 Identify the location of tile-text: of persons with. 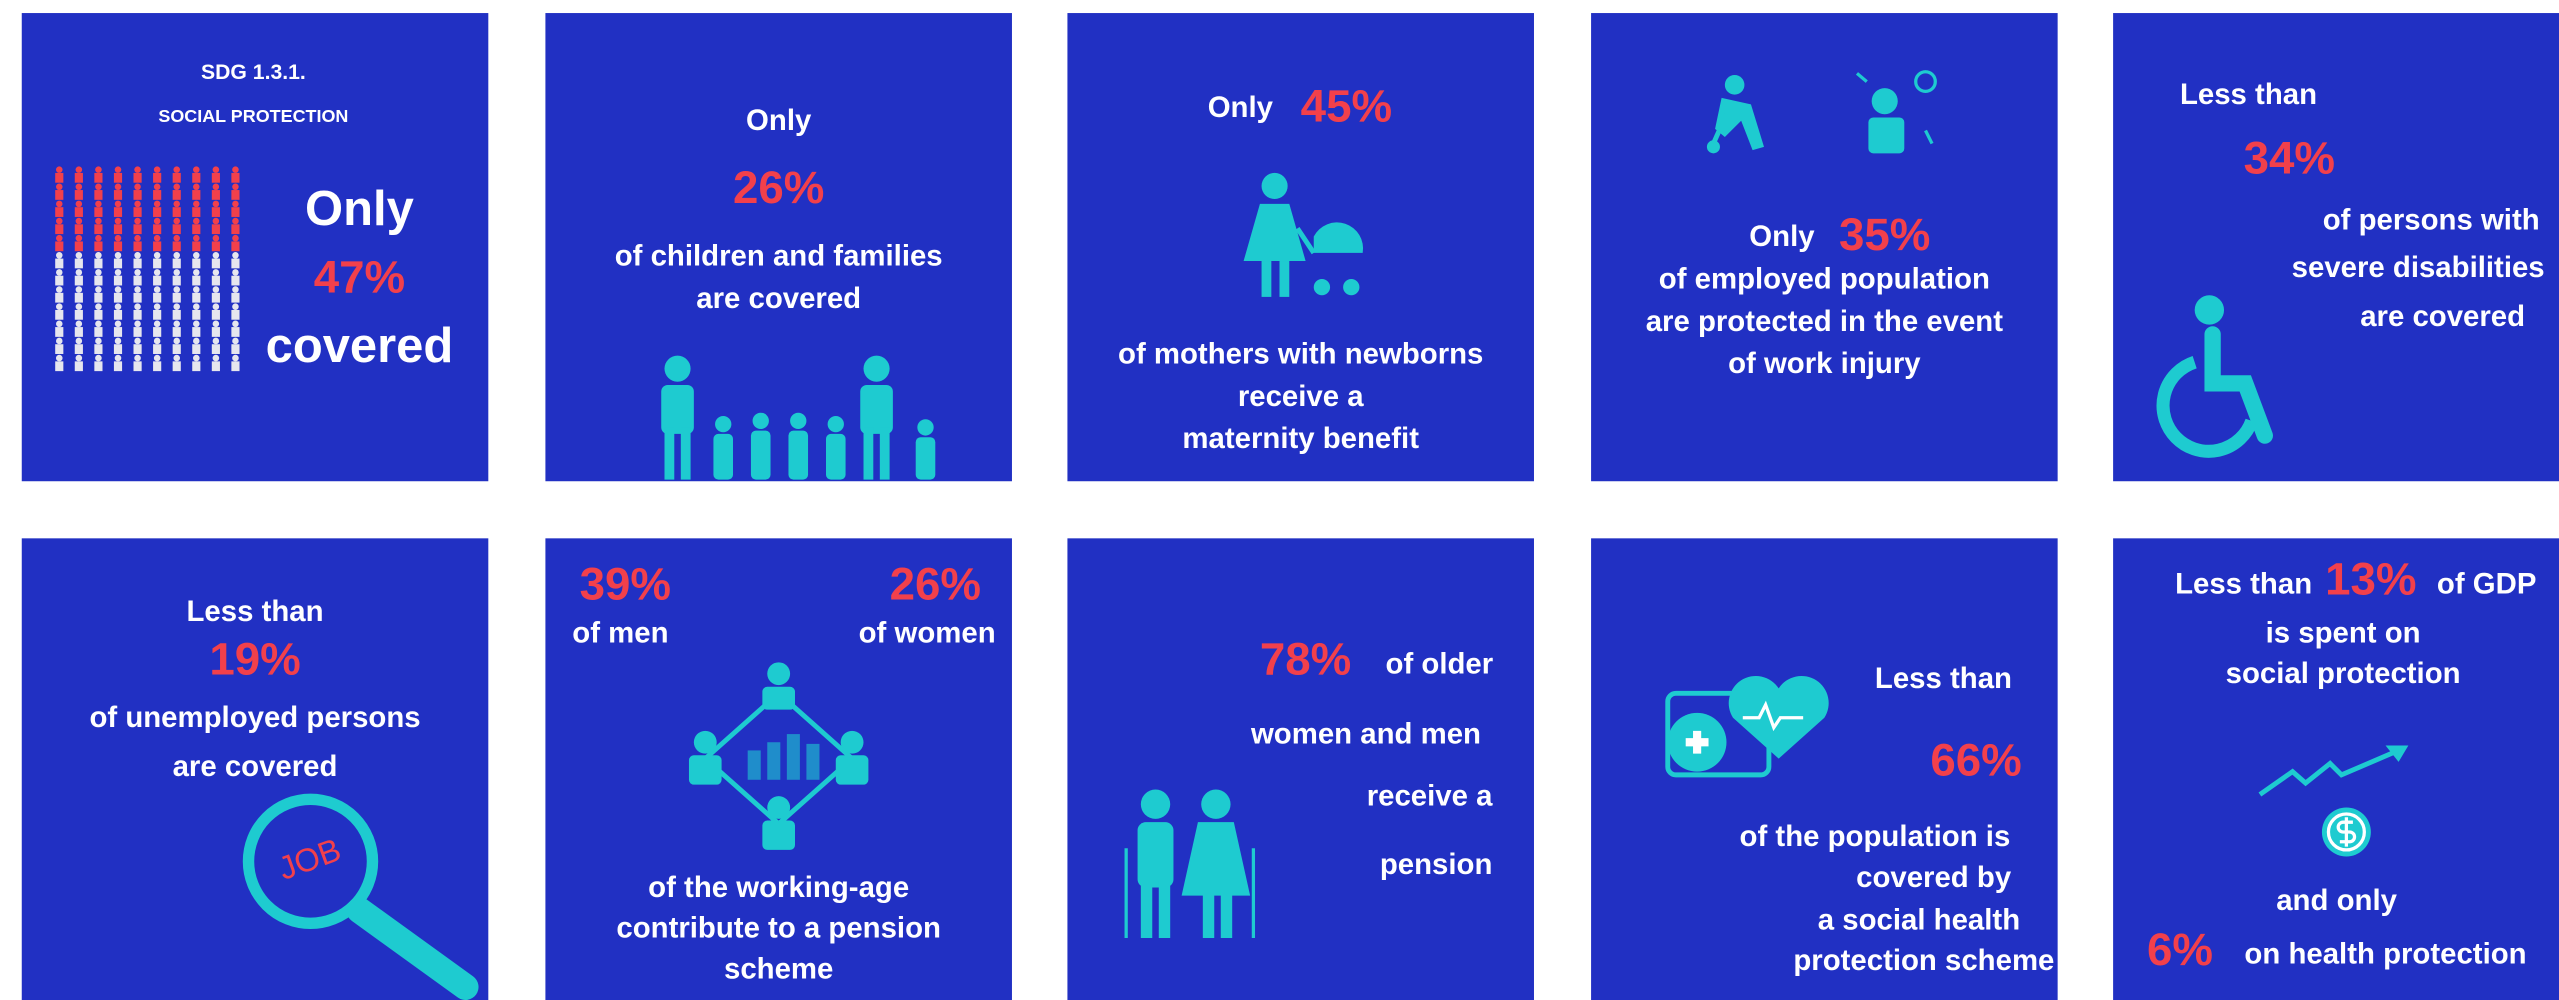
(2431, 220).